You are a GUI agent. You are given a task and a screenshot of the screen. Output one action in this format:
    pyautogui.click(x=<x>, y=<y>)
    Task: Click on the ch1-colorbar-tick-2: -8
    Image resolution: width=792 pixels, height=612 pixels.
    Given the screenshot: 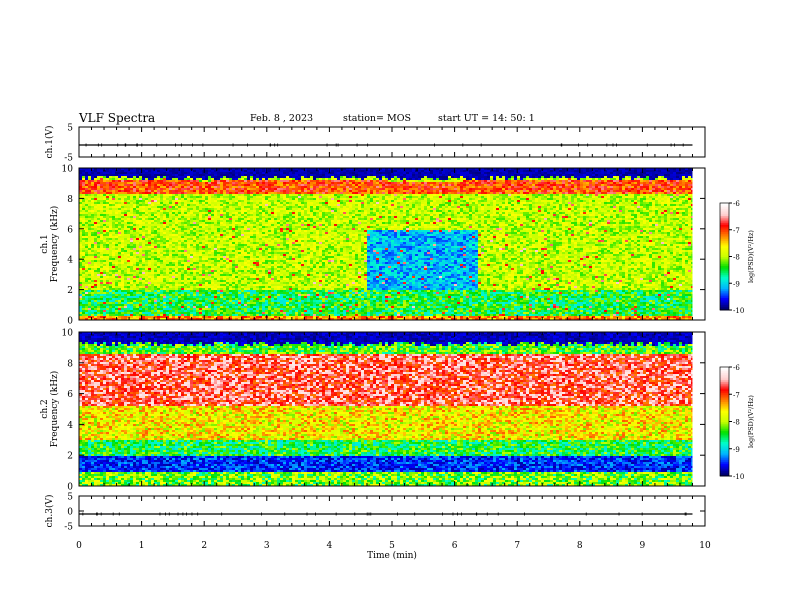 What is the action you would take?
    pyautogui.click(x=736, y=258)
    